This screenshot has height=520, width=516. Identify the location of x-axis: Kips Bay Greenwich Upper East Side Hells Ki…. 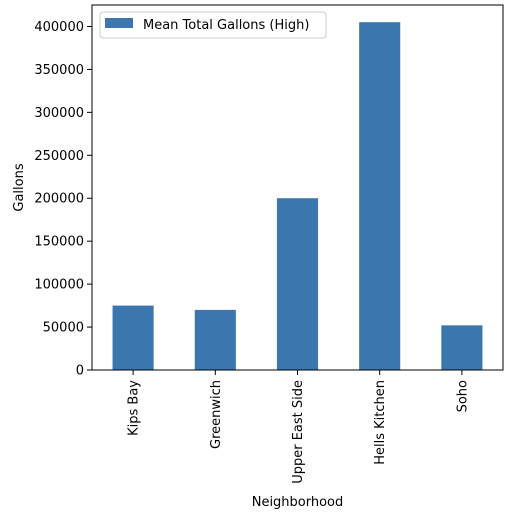
(298, 427).